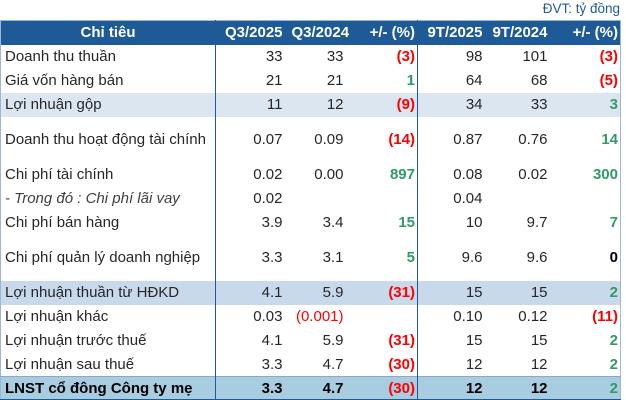 The image size is (626, 400). What do you see at coordinates (539, 80) in the screenshot?
I see `cell-value: 68` at bounding box center [539, 80].